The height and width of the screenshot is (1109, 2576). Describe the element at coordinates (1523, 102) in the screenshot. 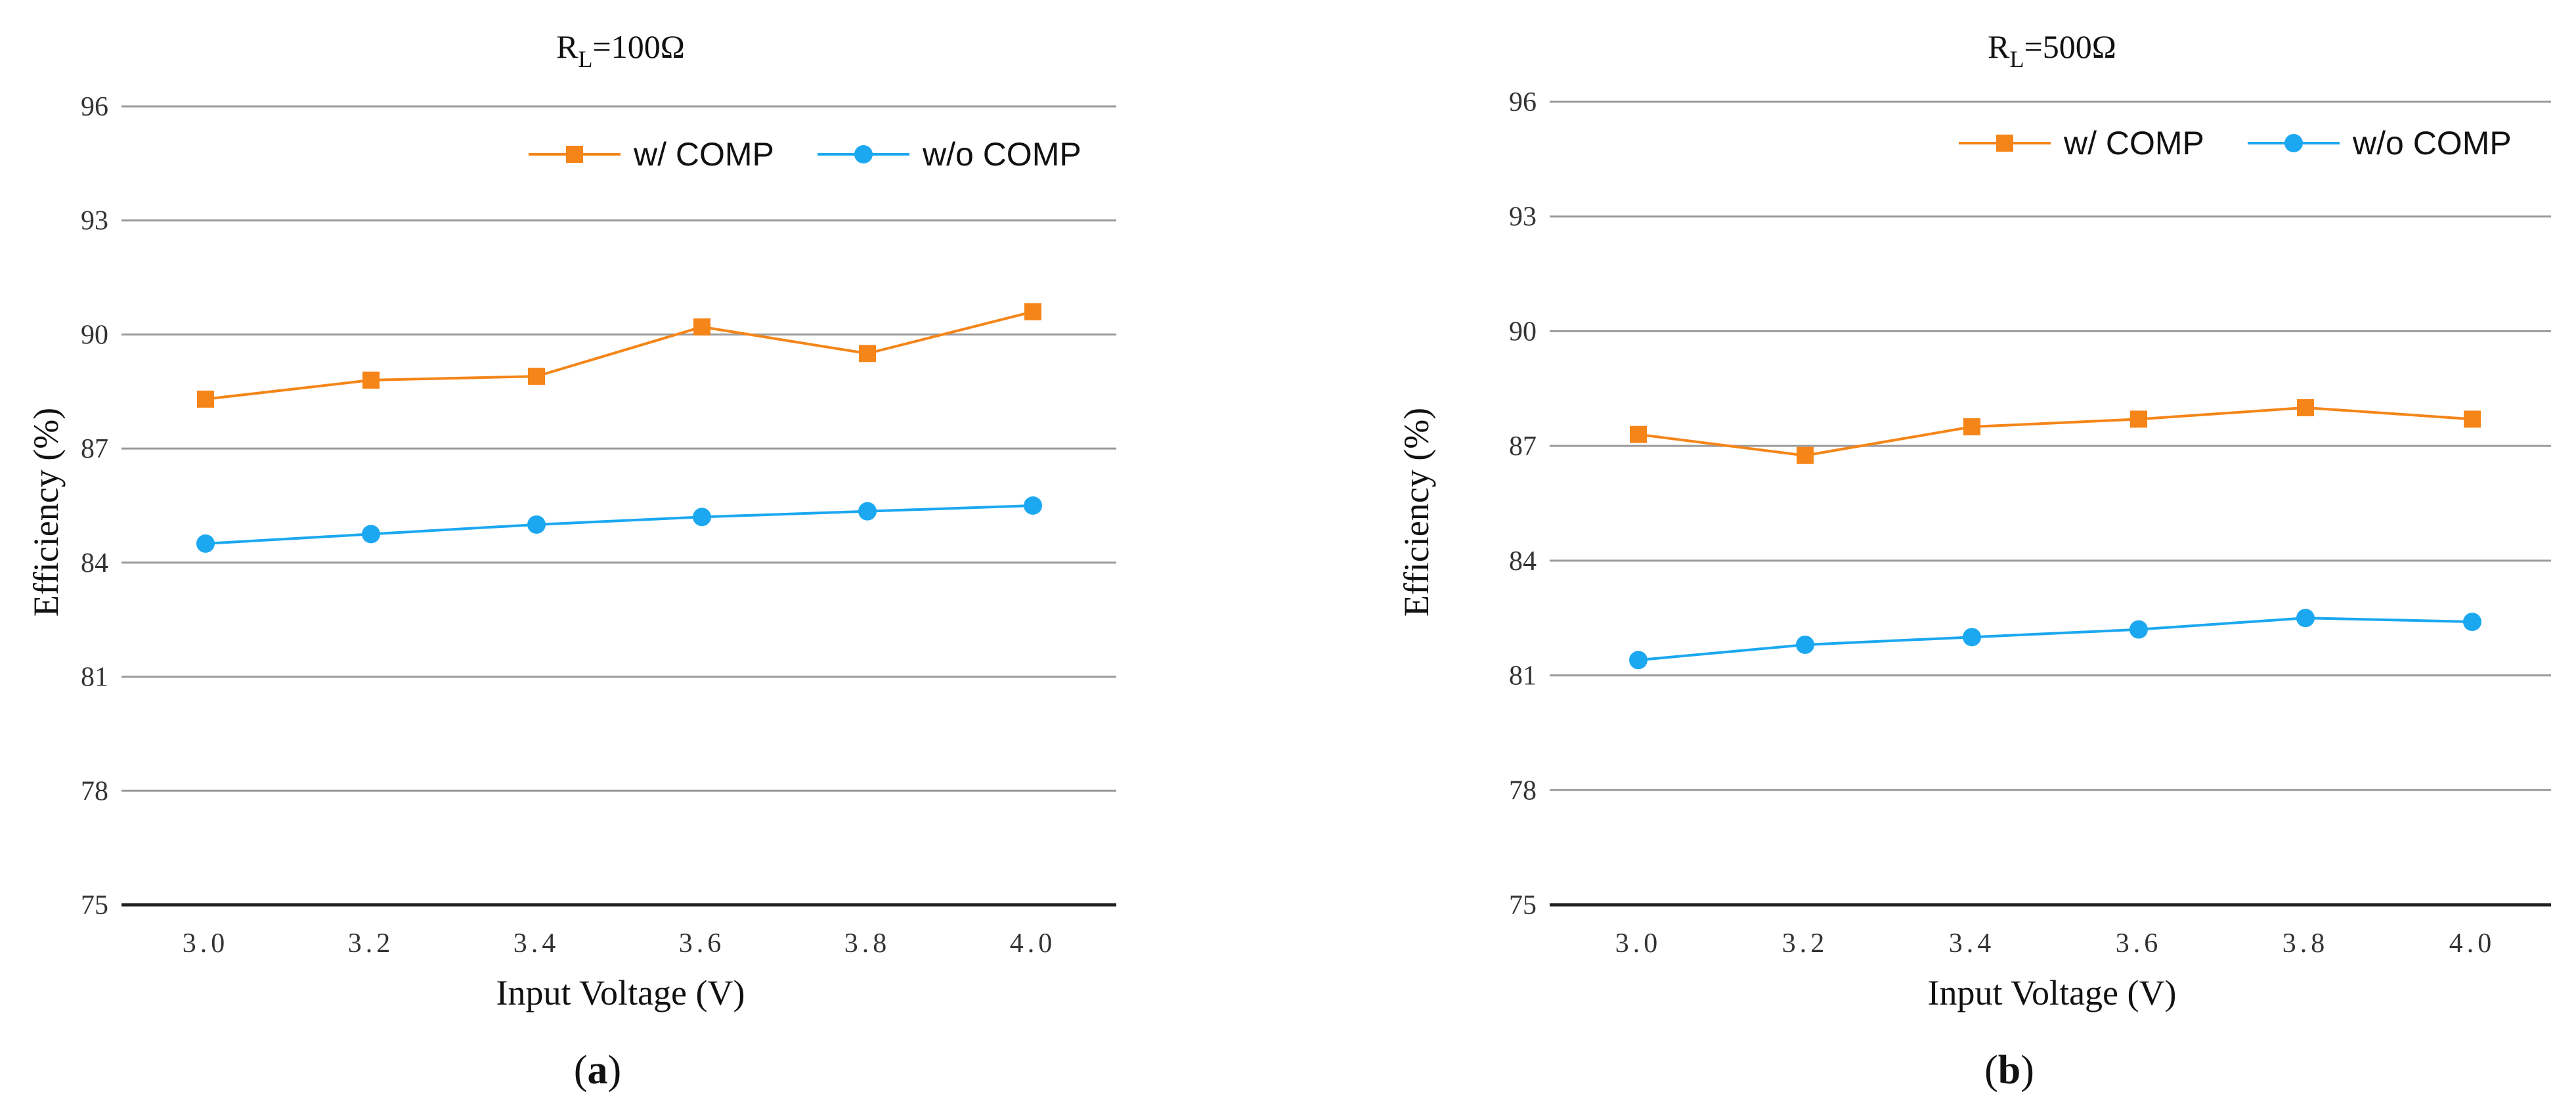

I see `chart-b-y-tick-label: 96` at that location.